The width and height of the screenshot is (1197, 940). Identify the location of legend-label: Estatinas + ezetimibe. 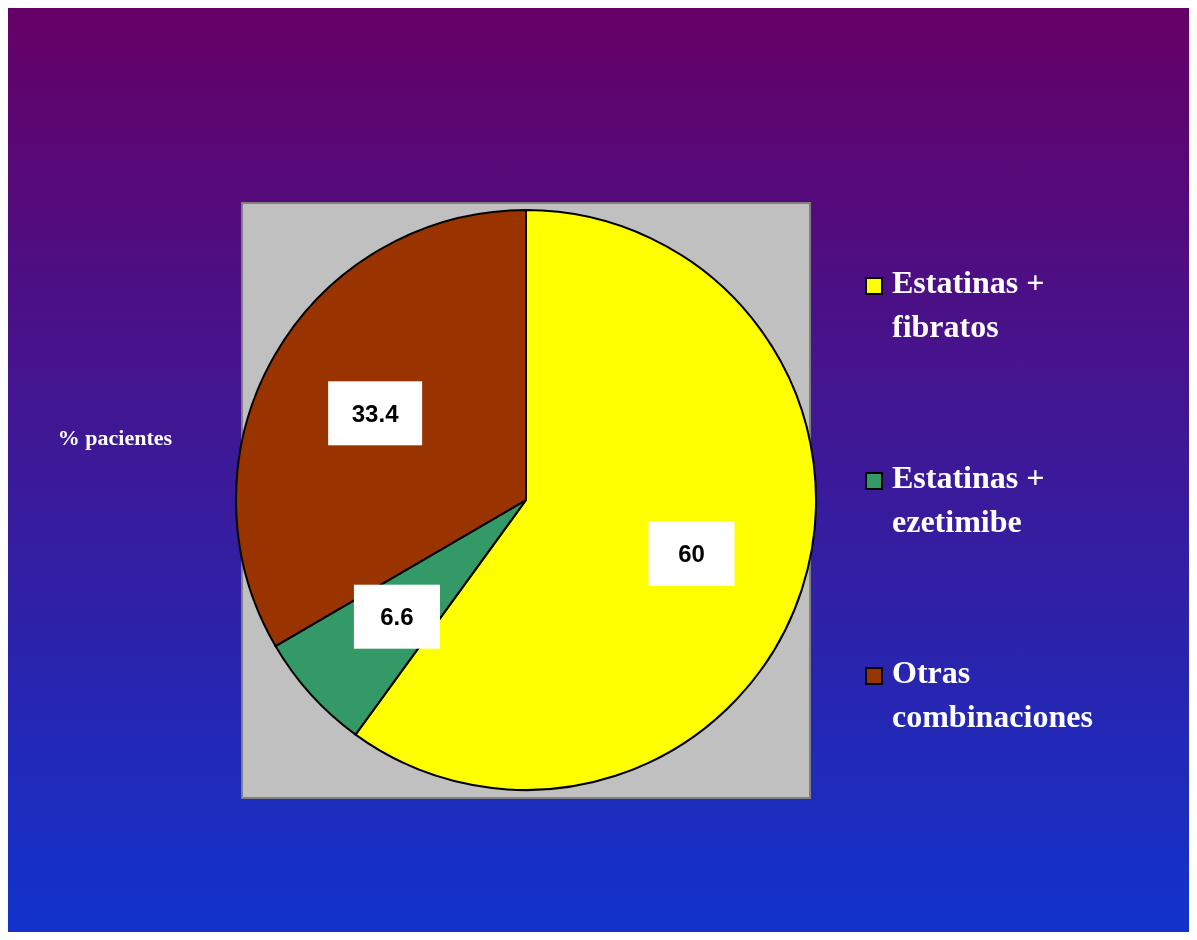
(968, 499).